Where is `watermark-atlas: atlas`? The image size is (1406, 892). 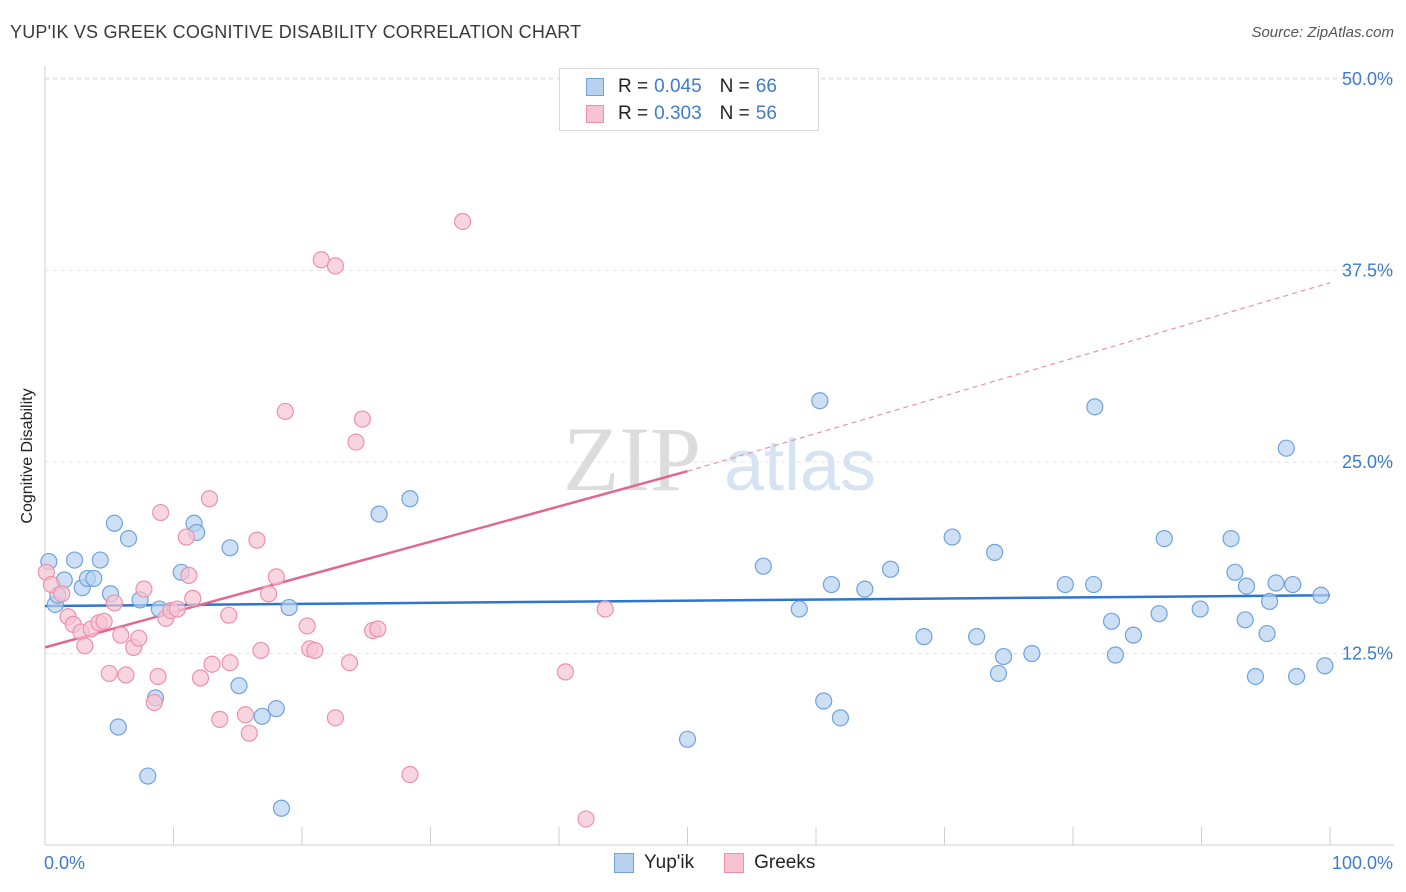
watermark-atlas: atlas is located at coordinates (800, 466).